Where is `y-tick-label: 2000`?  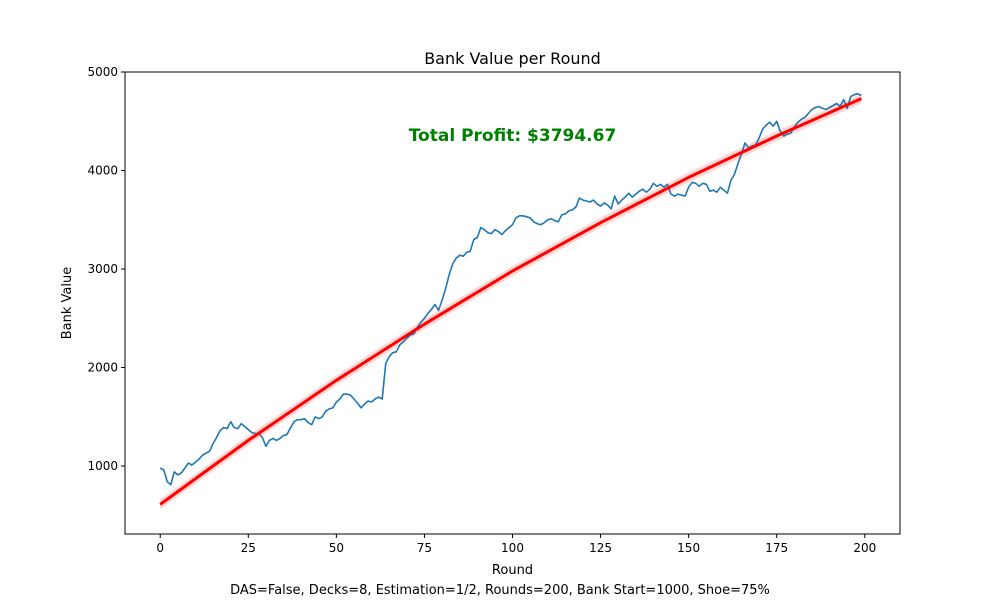
y-tick-label: 2000 is located at coordinates (102, 368).